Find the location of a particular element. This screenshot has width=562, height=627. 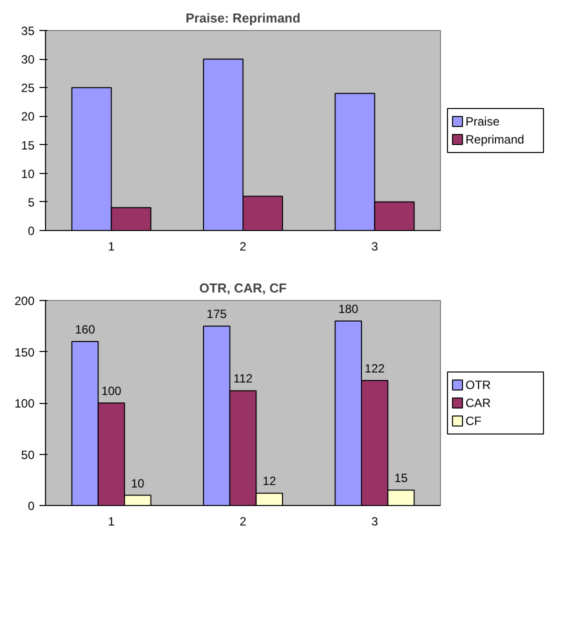

data-label: 100 is located at coordinates (111, 391).